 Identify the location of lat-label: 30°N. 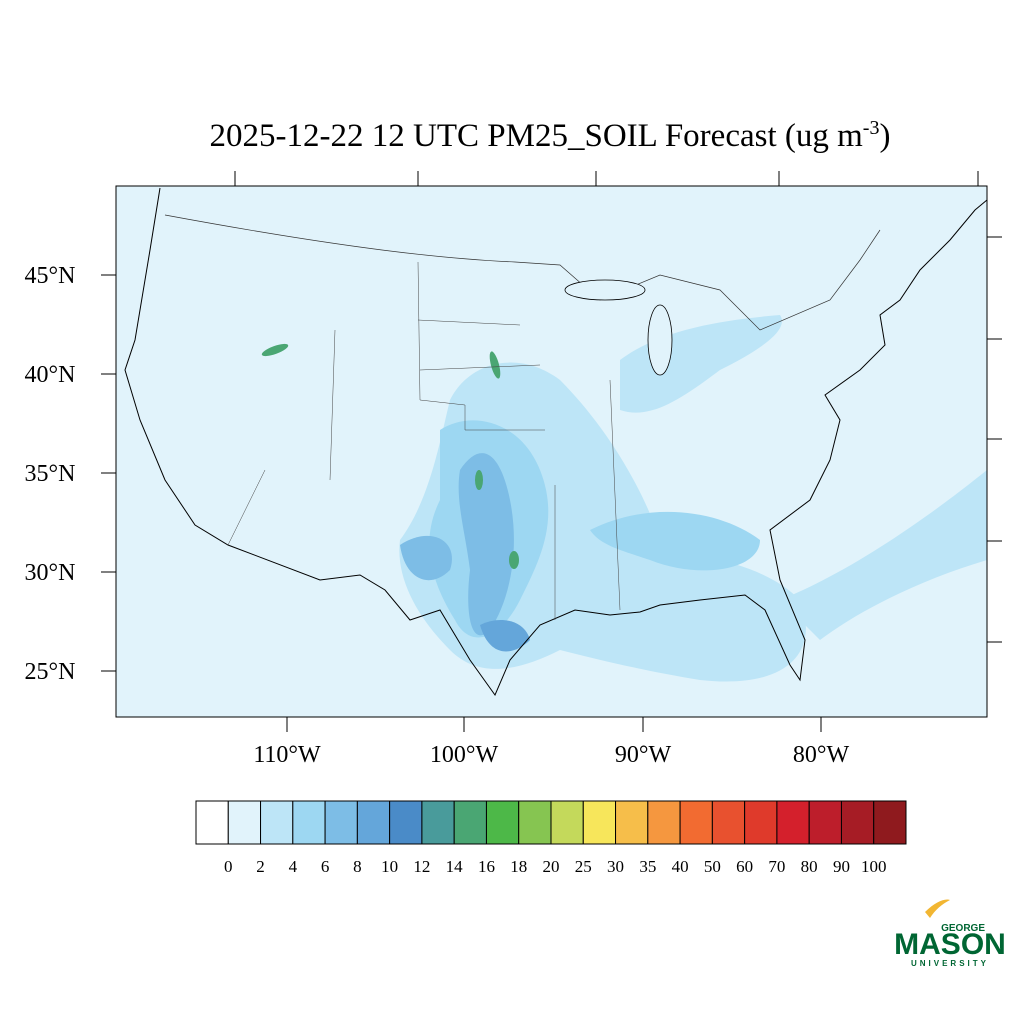
(50, 573).